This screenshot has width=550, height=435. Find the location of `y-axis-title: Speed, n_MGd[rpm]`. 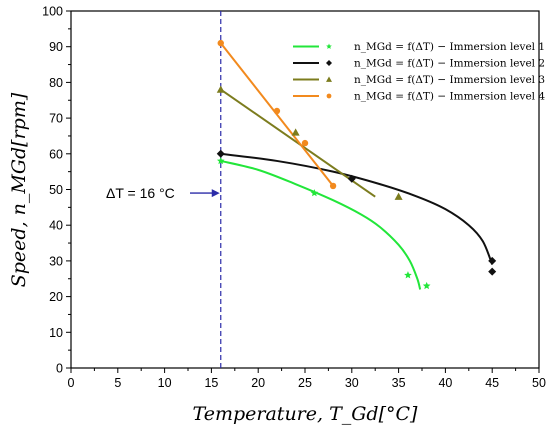

y-axis-title: Speed, n_MGd[rpm] is located at coordinates (19, 189).